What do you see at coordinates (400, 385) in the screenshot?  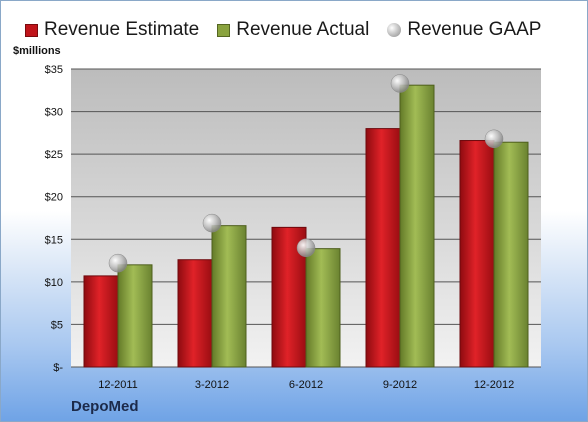 I see `x-tick-label: 9-2012` at bounding box center [400, 385].